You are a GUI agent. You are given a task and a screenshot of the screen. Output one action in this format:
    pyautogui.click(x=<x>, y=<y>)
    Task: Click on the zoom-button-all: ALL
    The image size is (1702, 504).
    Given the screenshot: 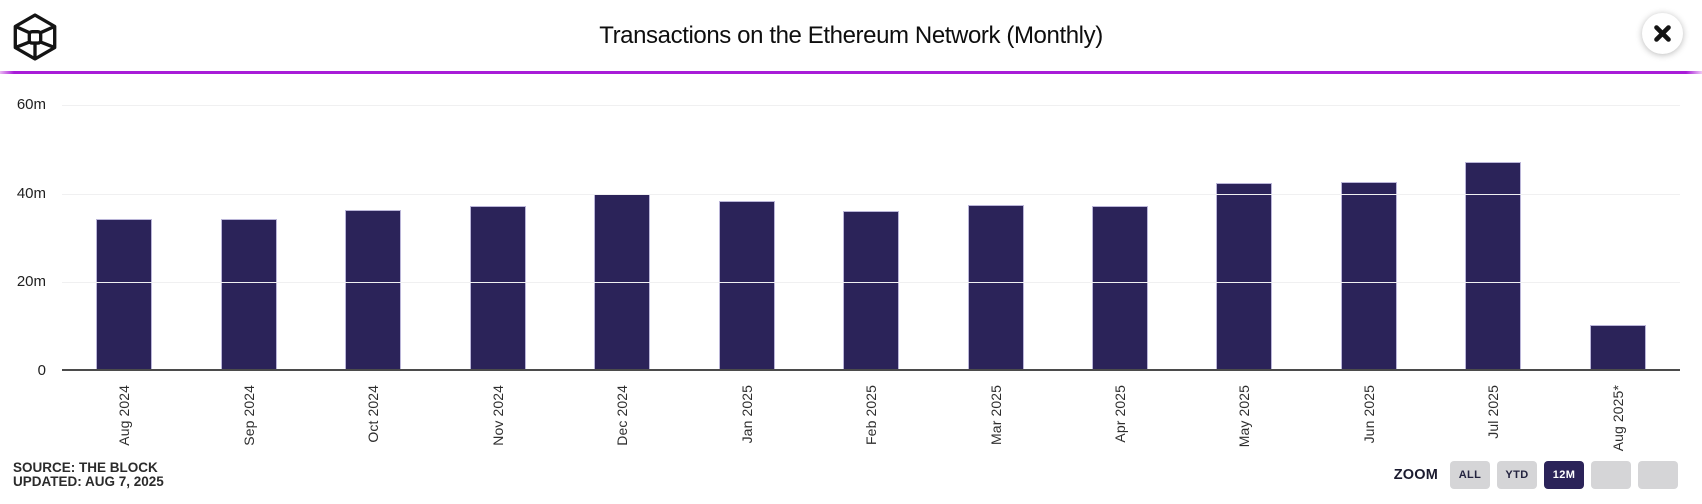 What is the action you would take?
    pyautogui.click(x=1470, y=475)
    